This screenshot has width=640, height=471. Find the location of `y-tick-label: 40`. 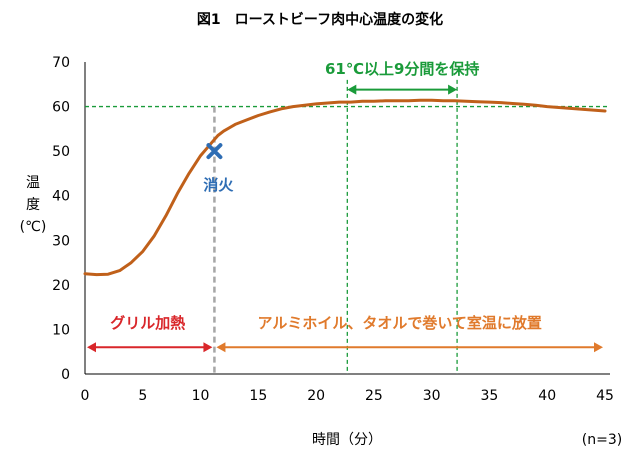

y-tick-label: 40 is located at coordinates (61, 197).